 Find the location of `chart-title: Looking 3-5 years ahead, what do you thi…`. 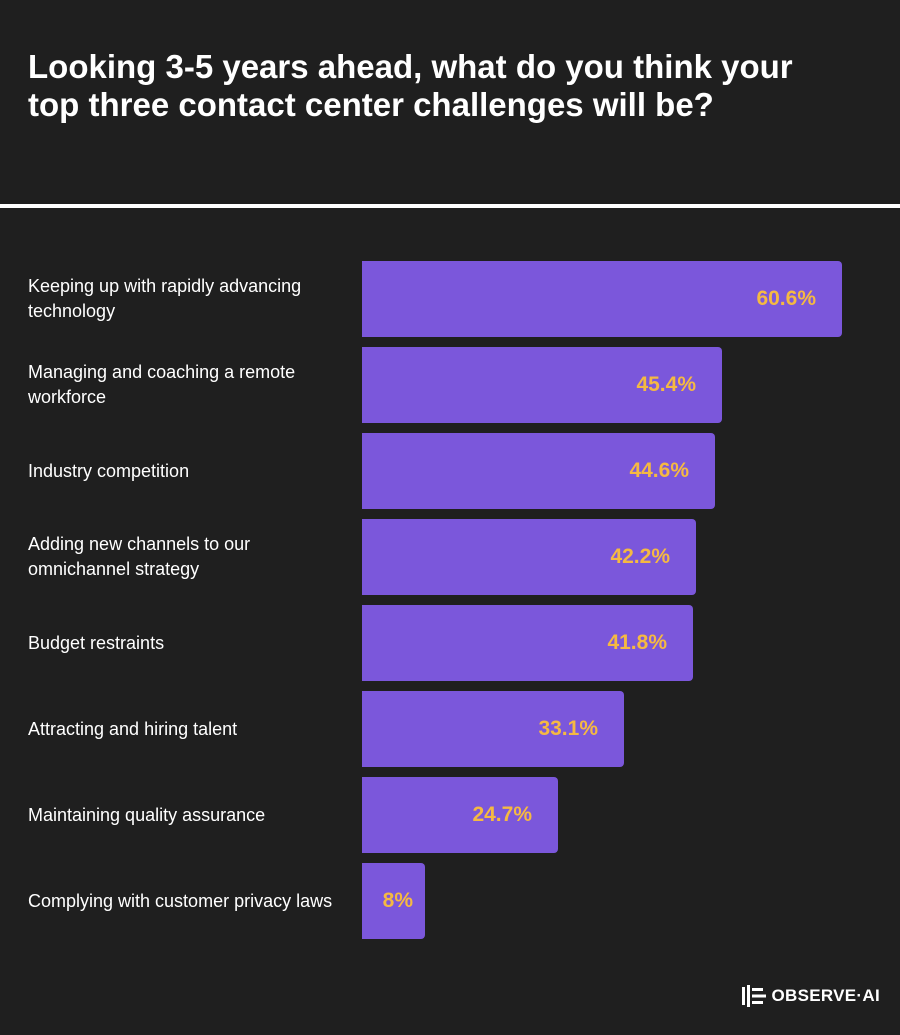

chart-title: Looking 3-5 years ahead, what do you thi… is located at coordinates (410, 85).